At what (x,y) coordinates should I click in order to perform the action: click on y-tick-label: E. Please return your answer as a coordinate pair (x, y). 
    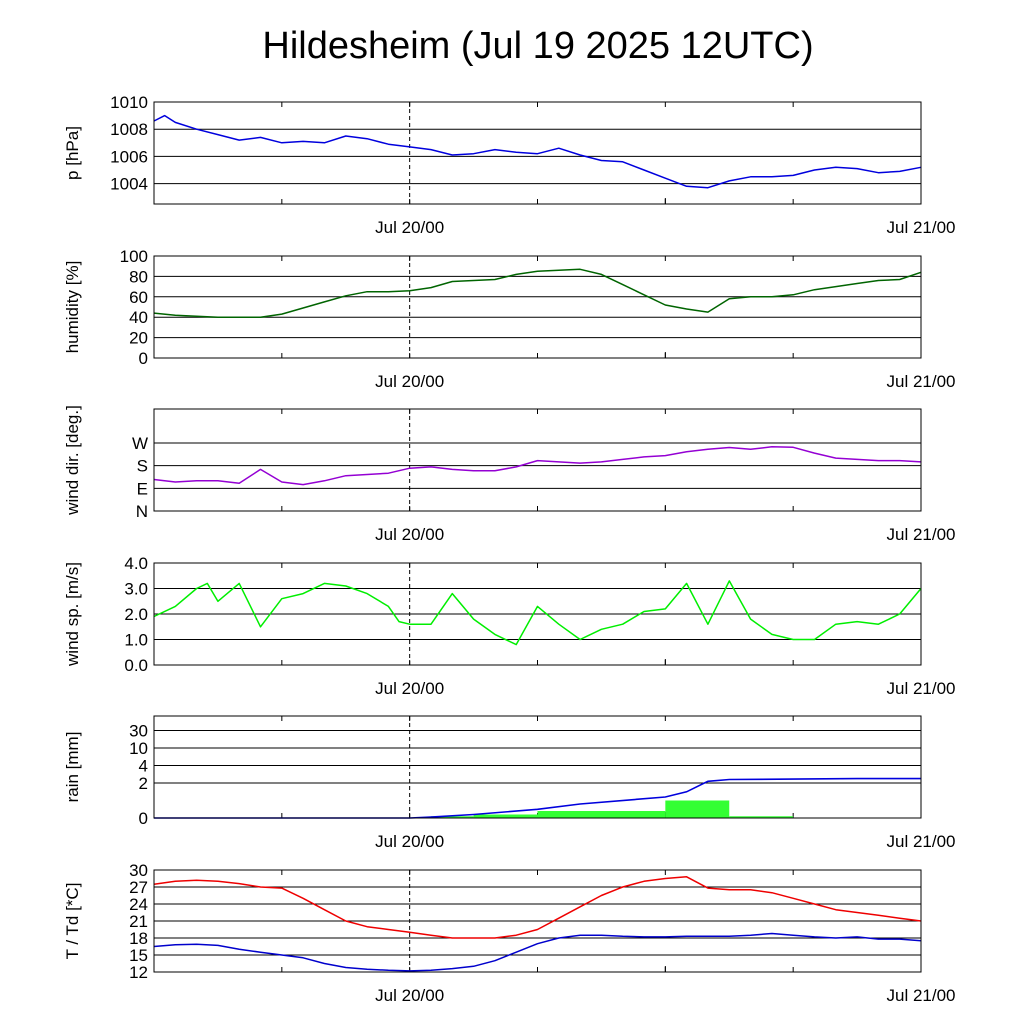
    Looking at the image, I should click on (142, 488).